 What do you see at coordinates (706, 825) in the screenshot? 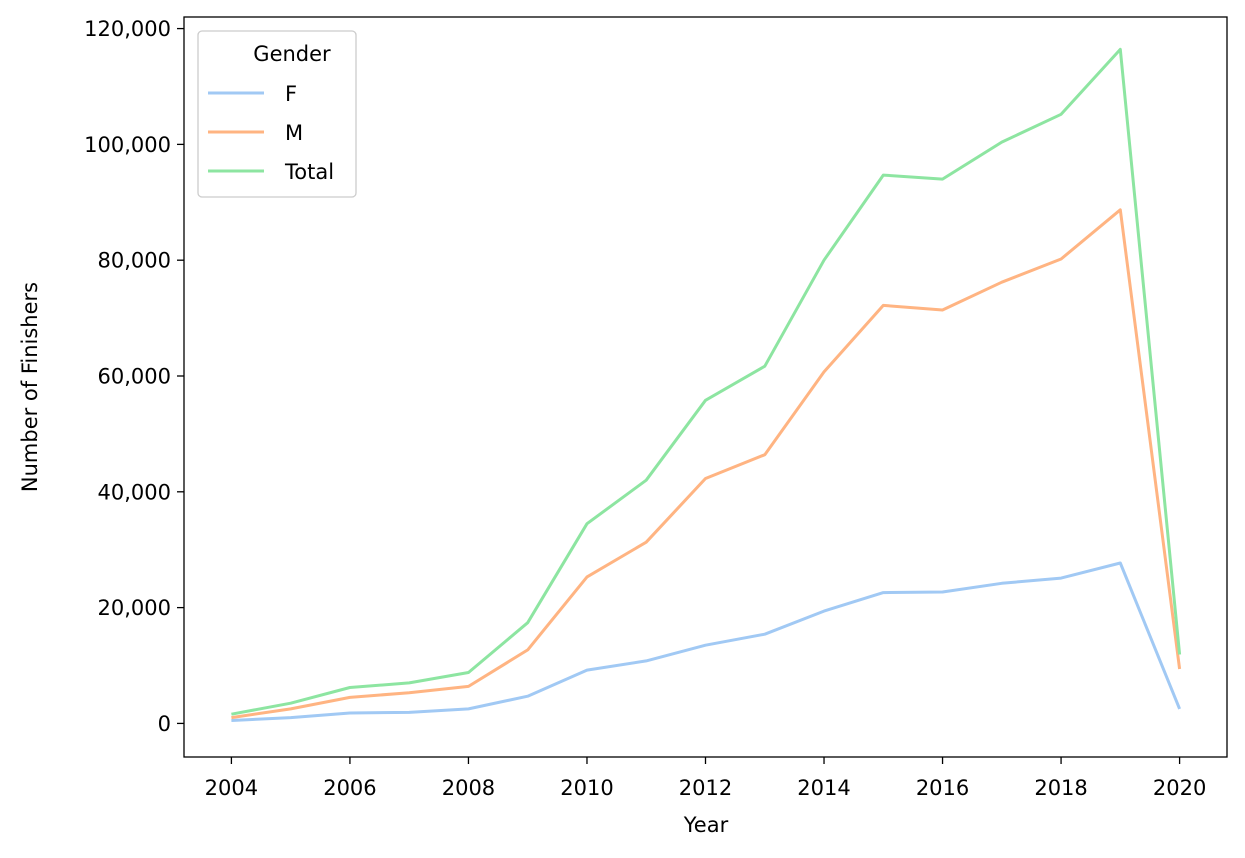
I see `x-axis-title: Year` at bounding box center [706, 825].